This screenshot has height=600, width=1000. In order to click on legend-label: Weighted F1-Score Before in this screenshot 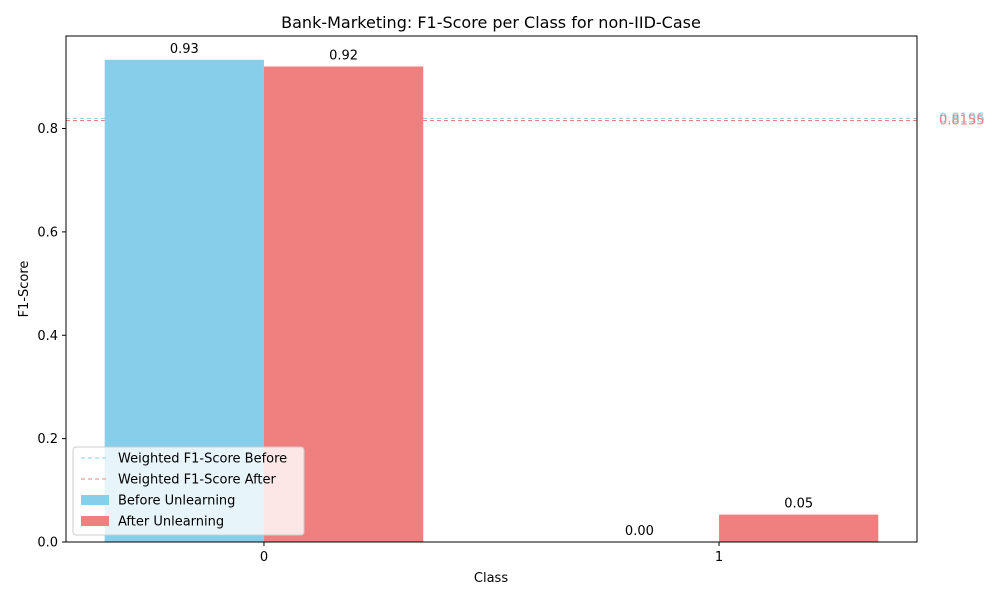, I will do `click(202, 459)`.